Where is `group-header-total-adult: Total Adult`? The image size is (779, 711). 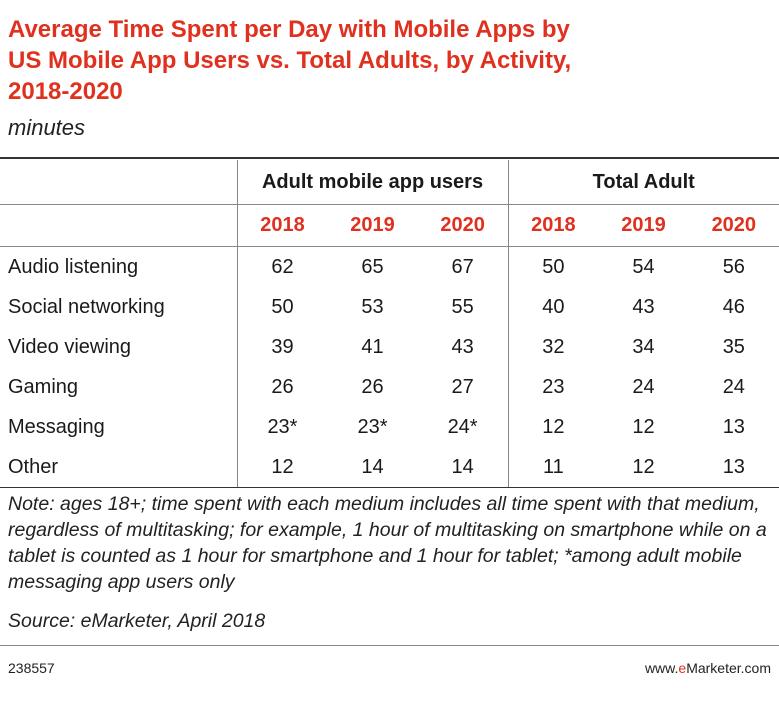 group-header-total-adult: Total Adult is located at coordinates (643, 182).